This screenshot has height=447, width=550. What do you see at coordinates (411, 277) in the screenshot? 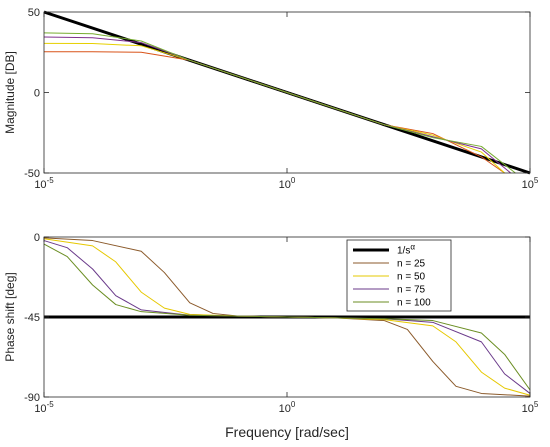
I see `legend-entry: n = 50` at bounding box center [411, 277].